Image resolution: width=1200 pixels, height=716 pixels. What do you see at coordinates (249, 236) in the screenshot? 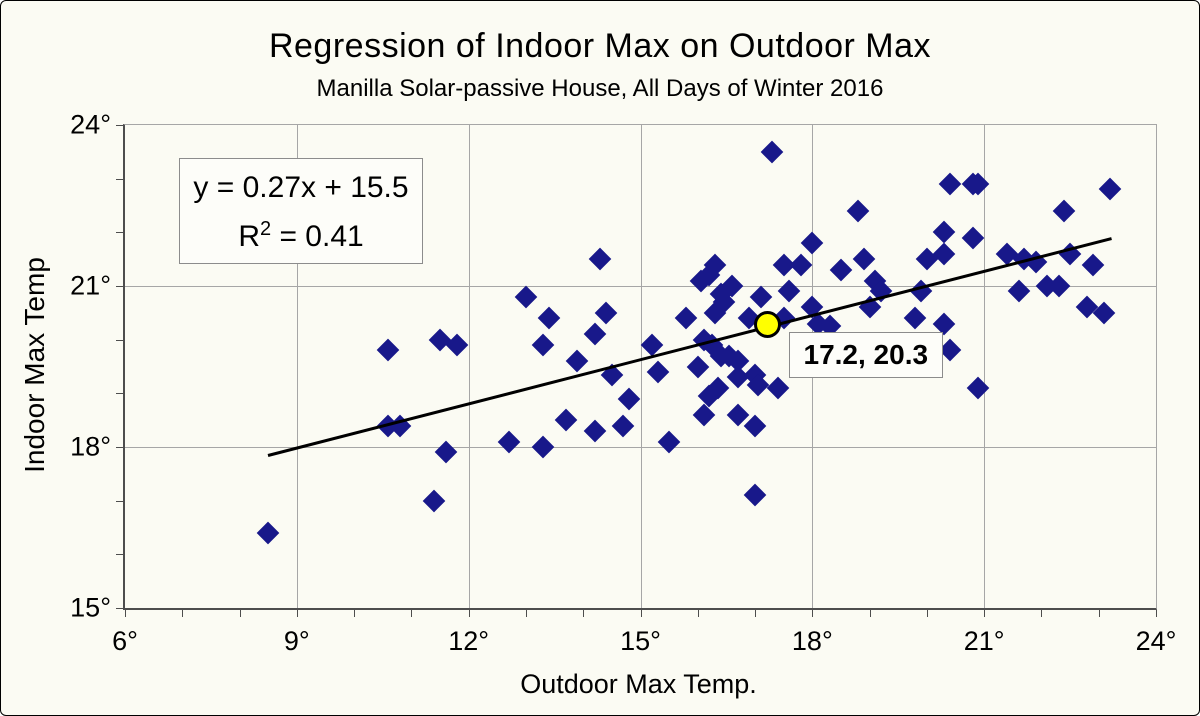
I see `r-squared-base: R` at bounding box center [249, 236].